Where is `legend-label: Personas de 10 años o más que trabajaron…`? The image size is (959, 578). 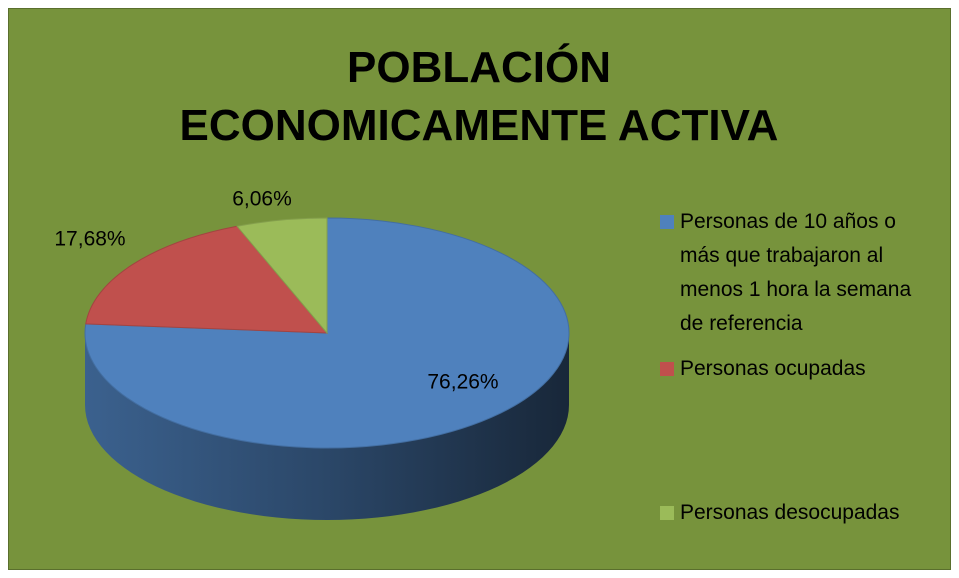
legend-label: Personas de 10 años o más que trabajaron… is located at coordinates (796, 272).